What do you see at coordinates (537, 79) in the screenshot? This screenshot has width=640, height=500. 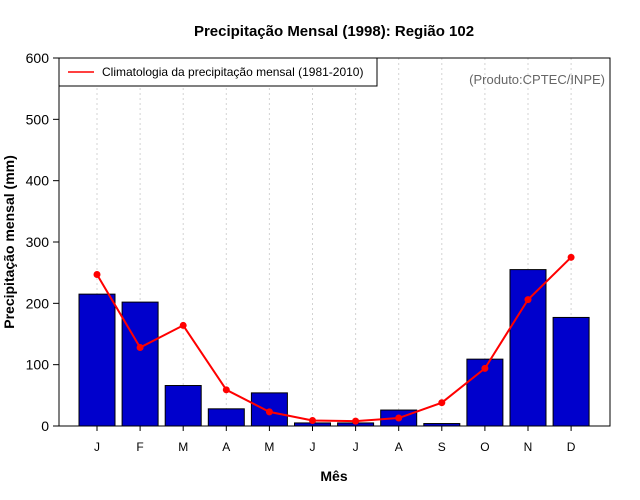 I see `source-note: (Produto:CPTEC/INPE)` at bounding box center [537, 79].